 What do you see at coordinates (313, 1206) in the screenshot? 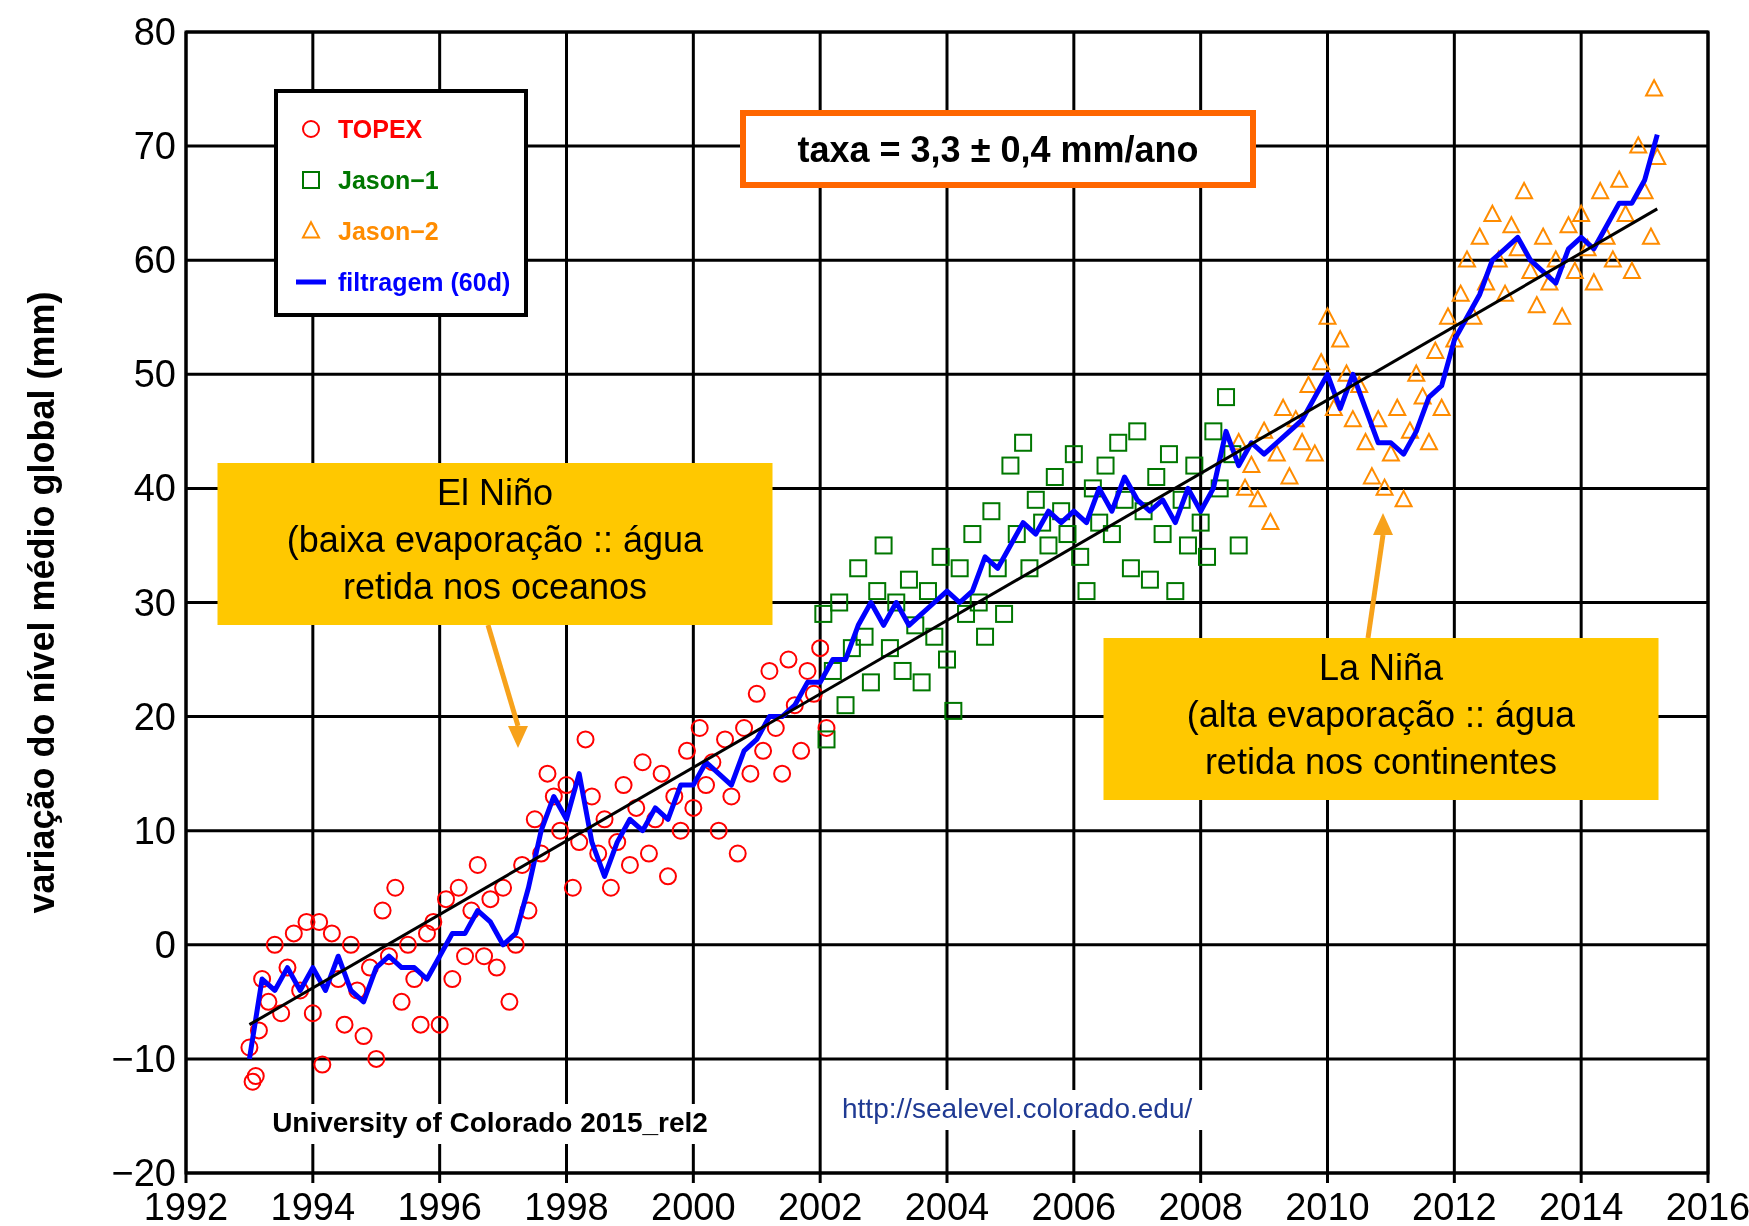
I see `x-tick-label: 1994` at bounding box center [313, 1206].